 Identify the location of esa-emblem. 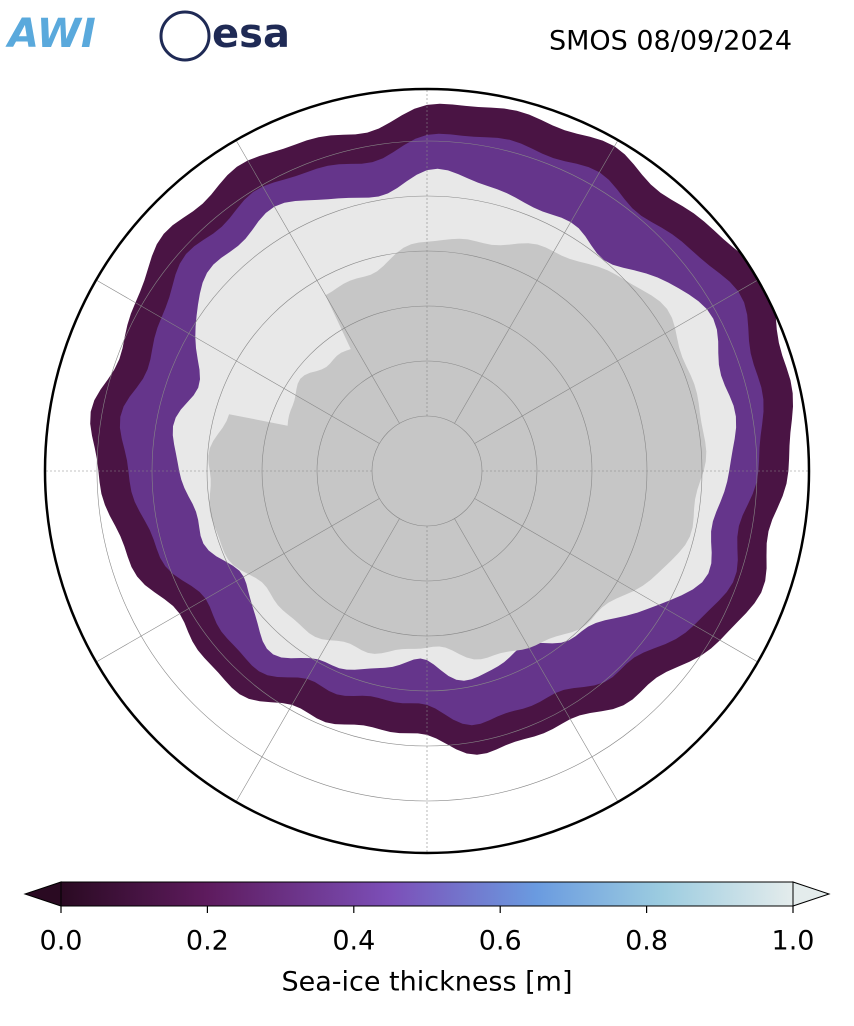
(185, 36).